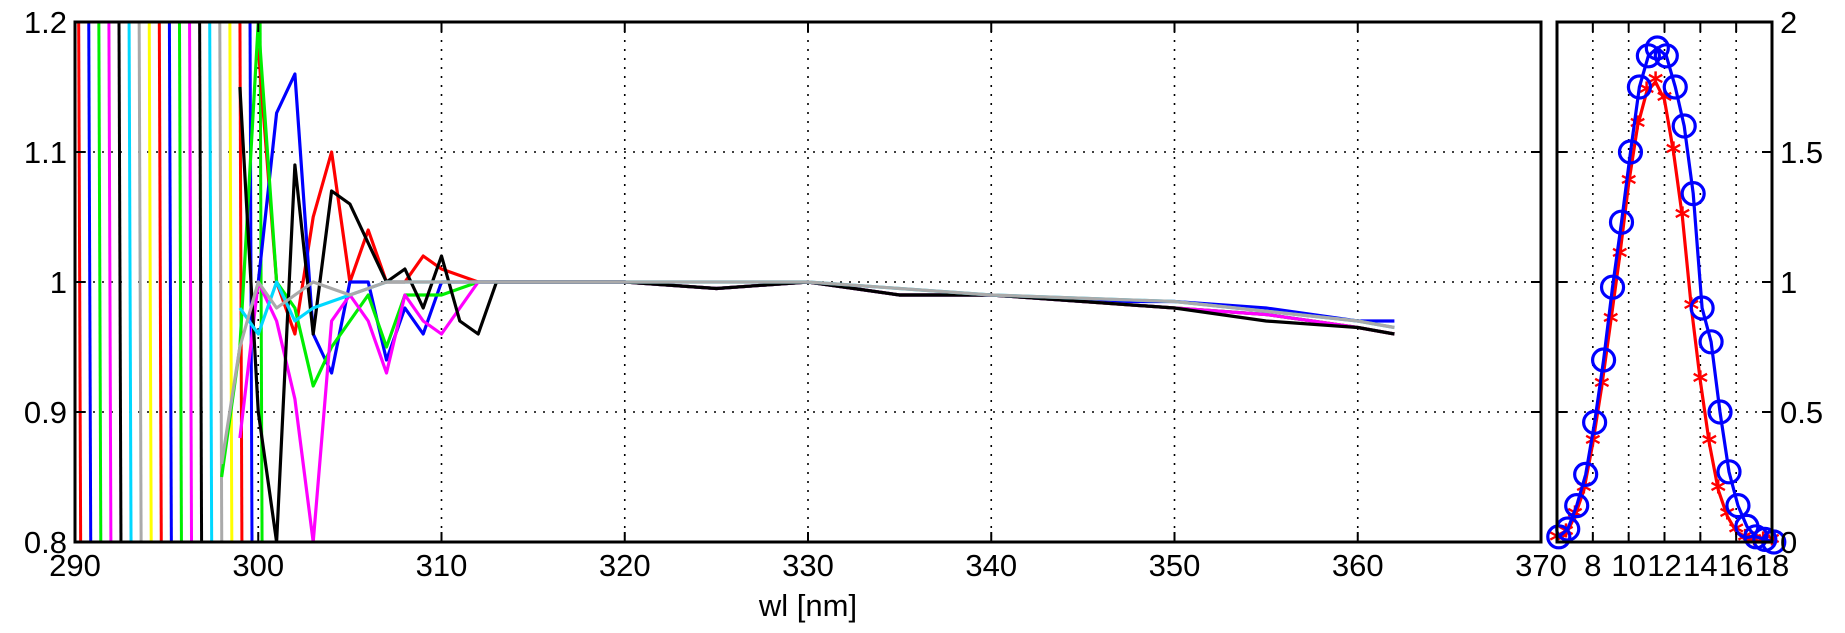  What do you see at coordinates (1175, 565) in the screenshot?
I see `x-tick-label: 350` at bounding box center [1175, 565].